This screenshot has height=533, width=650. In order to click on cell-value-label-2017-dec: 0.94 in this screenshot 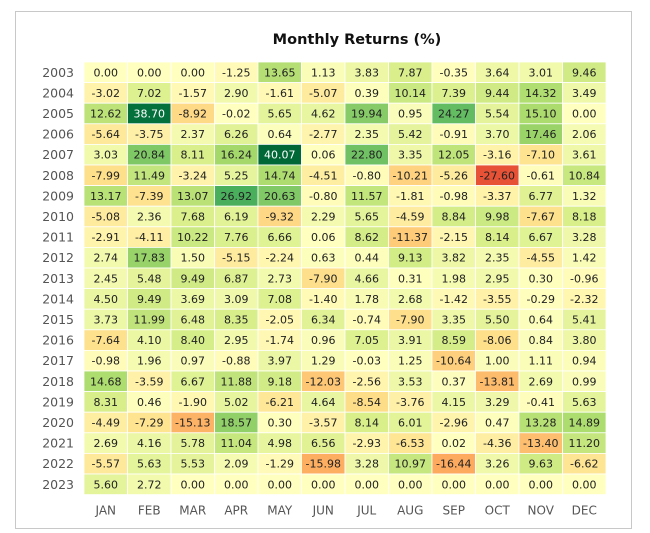, I will do `click(584, 361)`.